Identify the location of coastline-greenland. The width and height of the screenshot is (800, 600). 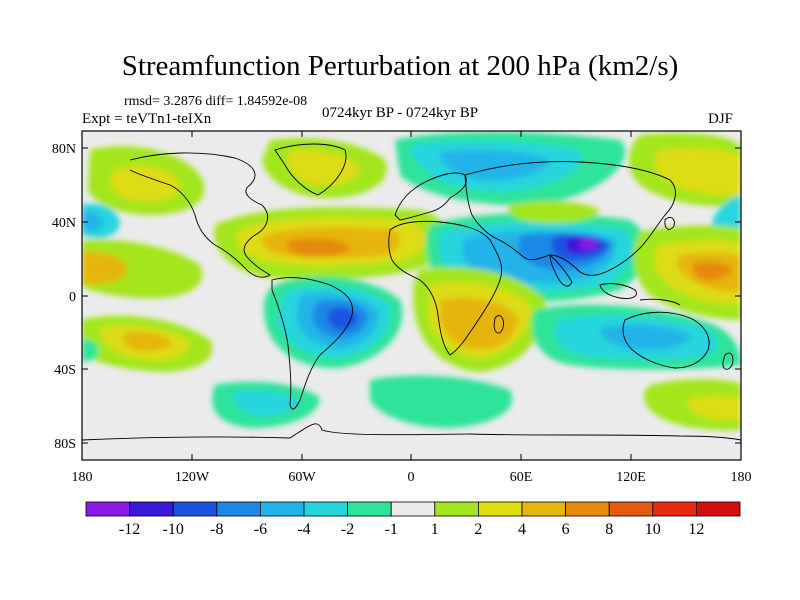
(310, 169).